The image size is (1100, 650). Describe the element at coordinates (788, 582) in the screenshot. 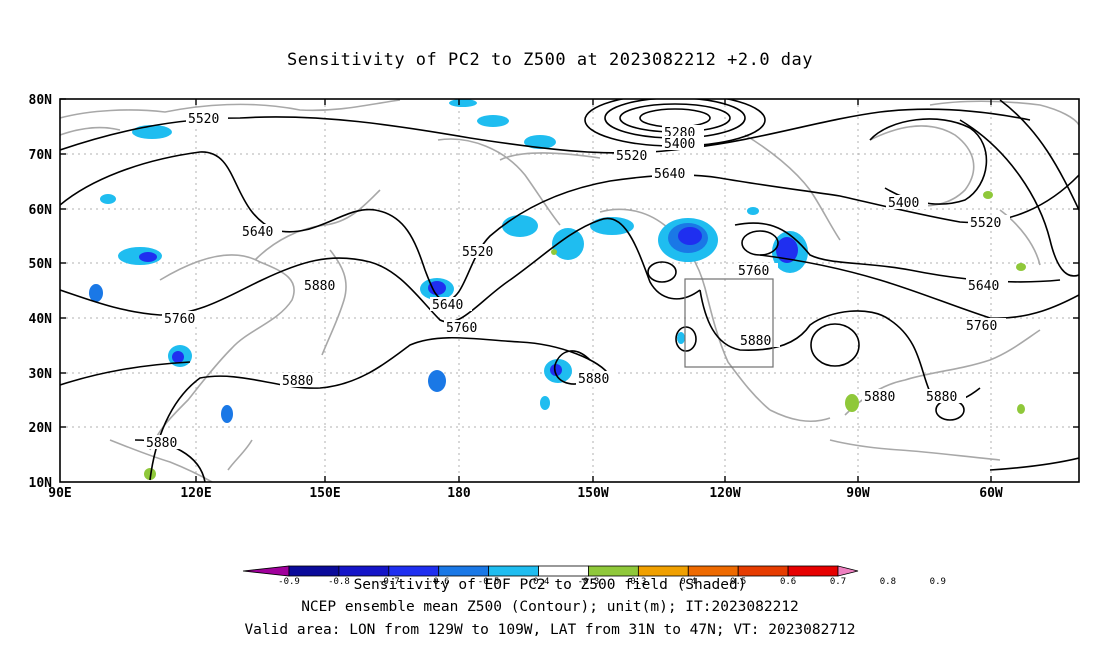

I see `colorbar-tick-label: 0.6` at that location.